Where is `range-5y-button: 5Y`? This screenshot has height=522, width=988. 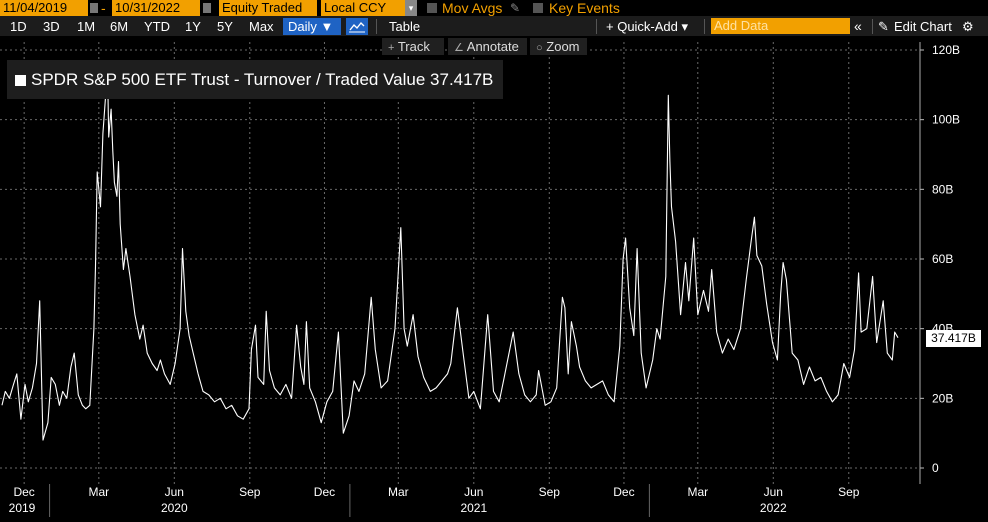
range-5y-button: 5Y is located at coordinates (225, 26).